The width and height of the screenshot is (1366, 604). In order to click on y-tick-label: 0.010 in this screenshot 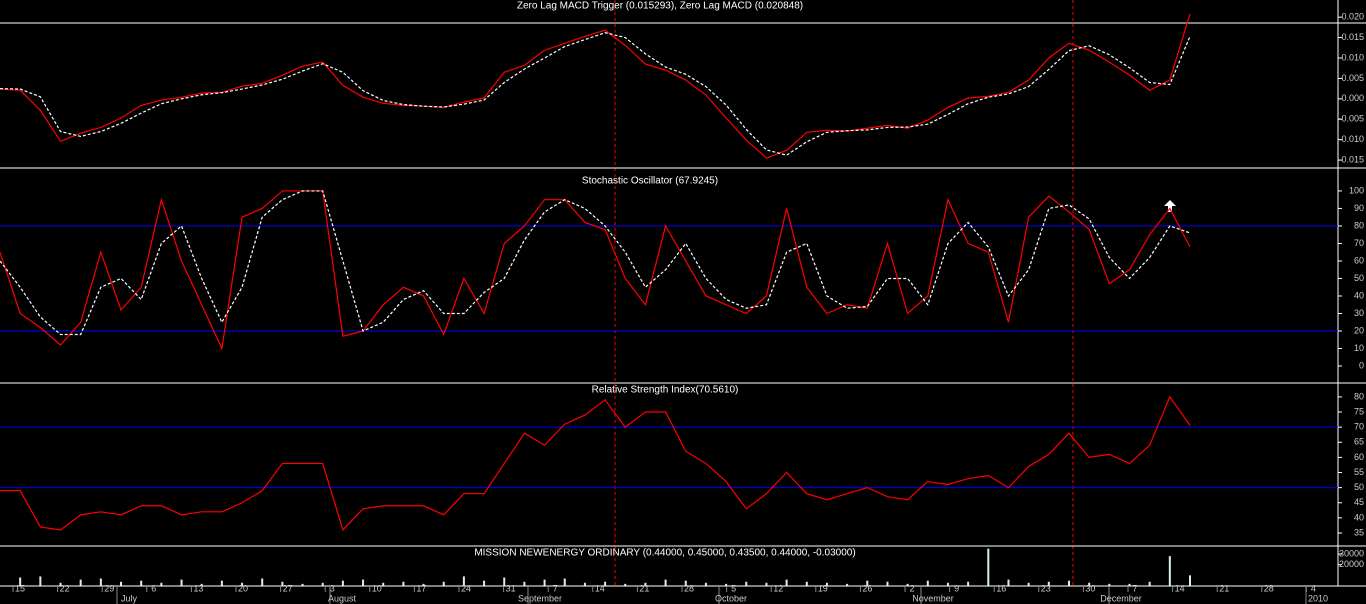, I will do `click(1352, 57)`.